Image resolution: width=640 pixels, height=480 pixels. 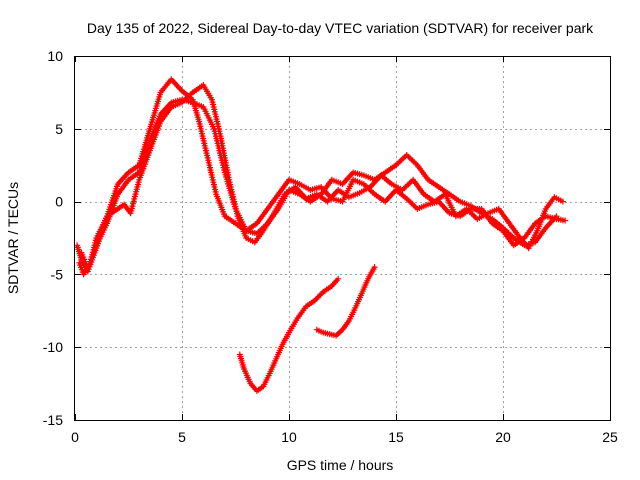 I want to click on y-tick-label: -10, so click(x=53, y=347).